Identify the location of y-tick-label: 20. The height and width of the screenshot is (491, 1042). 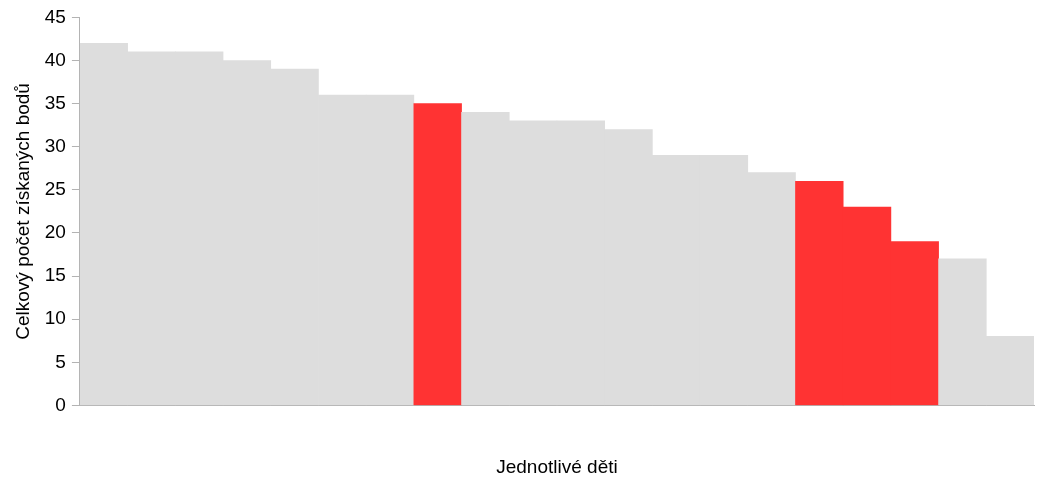
(55, 232).